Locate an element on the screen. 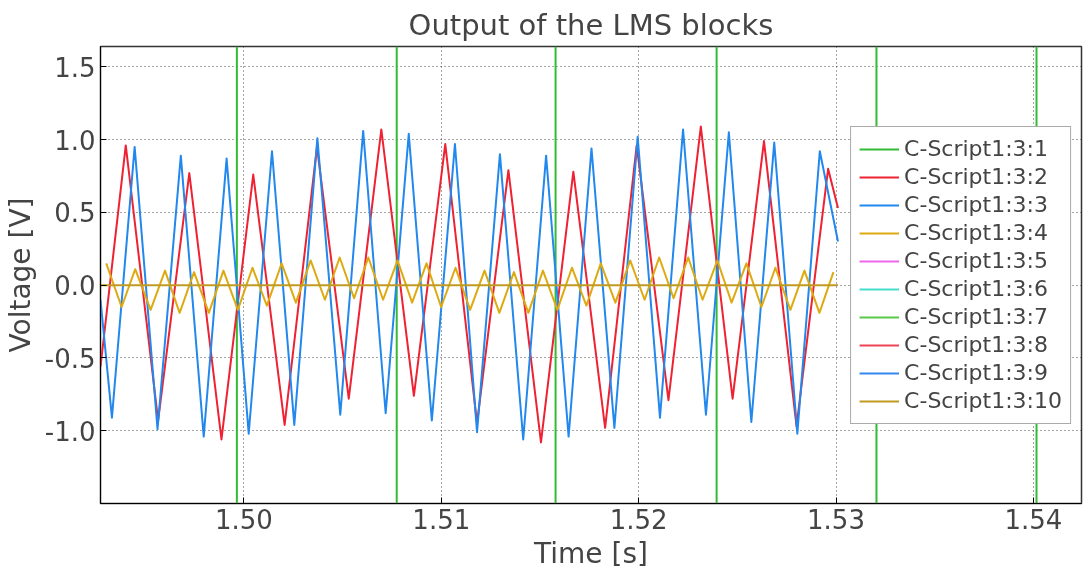 The image size is (1083, 572). legend-label: C-Script1:3:7 is located at coordinates (976, 317).